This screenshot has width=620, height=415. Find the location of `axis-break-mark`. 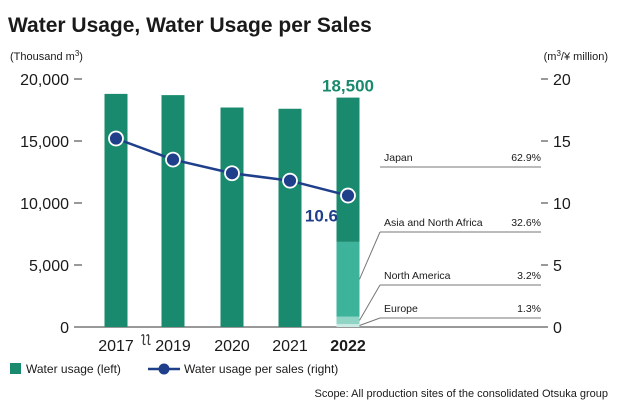

axis-break-mark is located at coordinates (146, 340).